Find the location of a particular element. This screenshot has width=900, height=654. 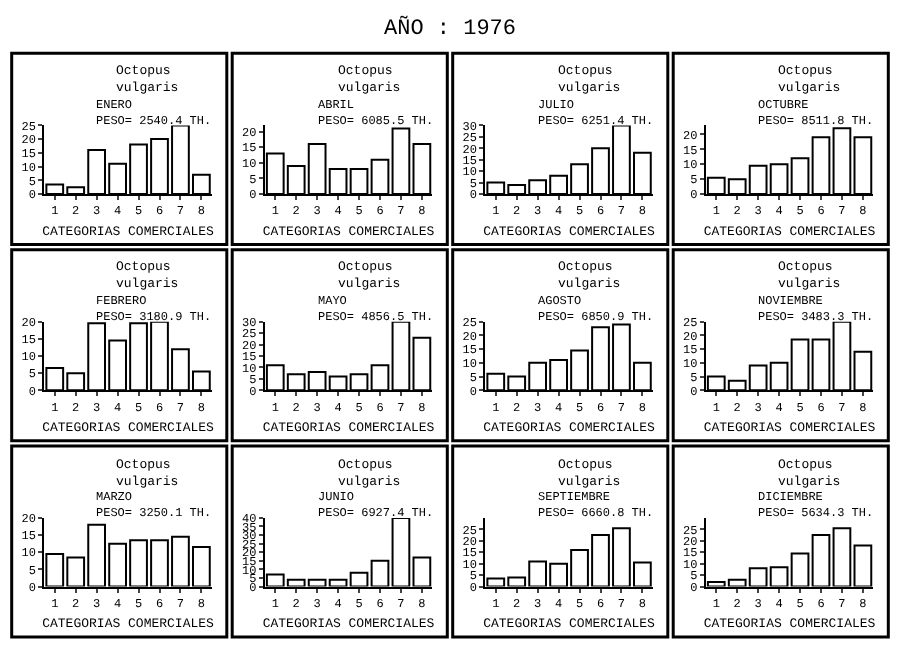

text: AÑO : 1976 is located at coordinates (450, 28).